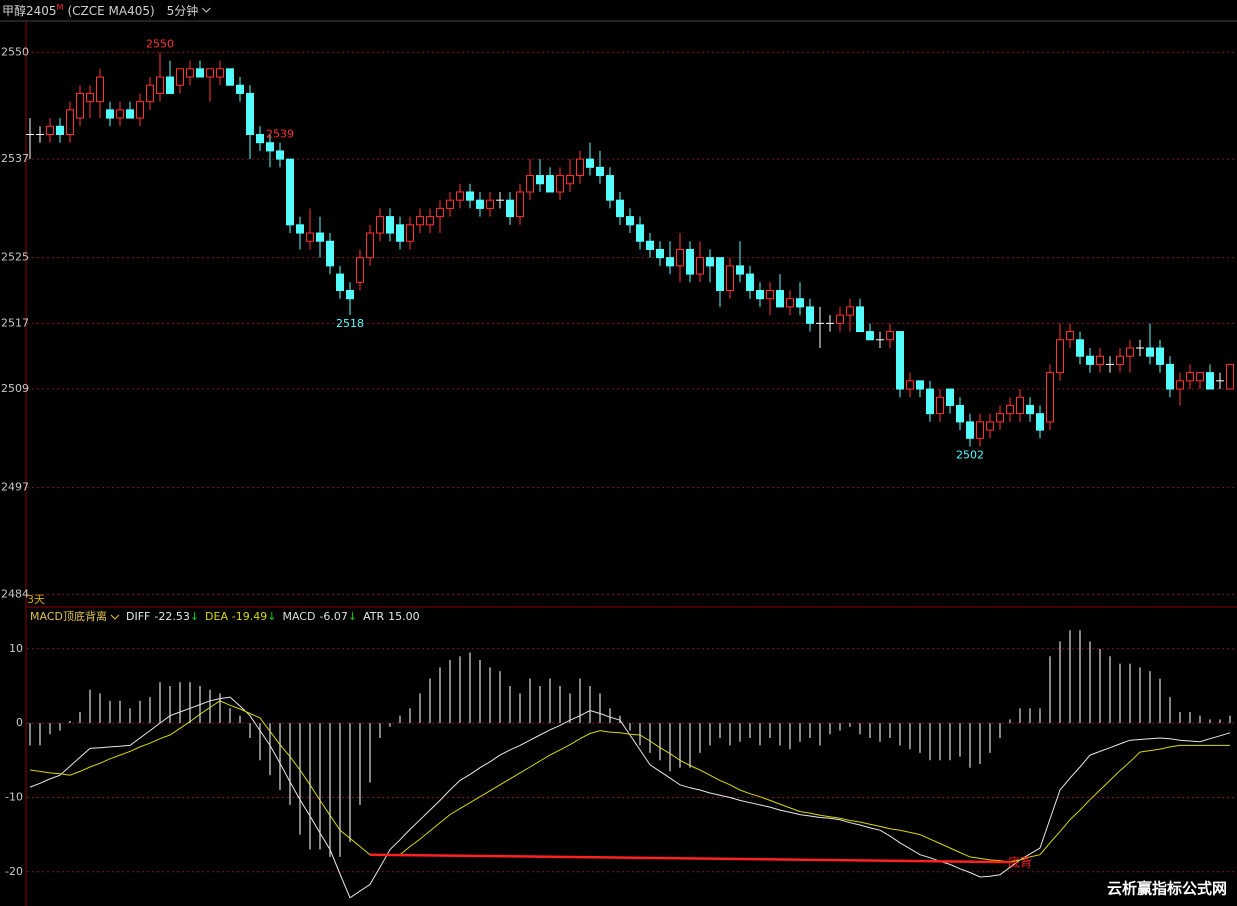 This screenshot has width=1237, height=906. I want to click on indicator-readout: DIFF -22.53↓, so click(162, 616).